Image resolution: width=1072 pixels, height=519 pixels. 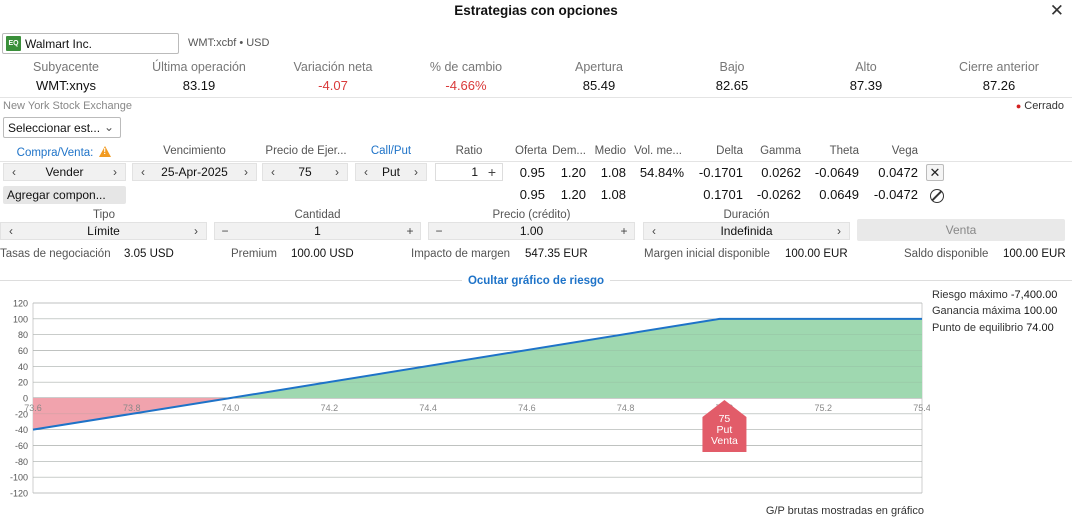 I want to click on quantity-value: 1, so click(x=317, y=231).